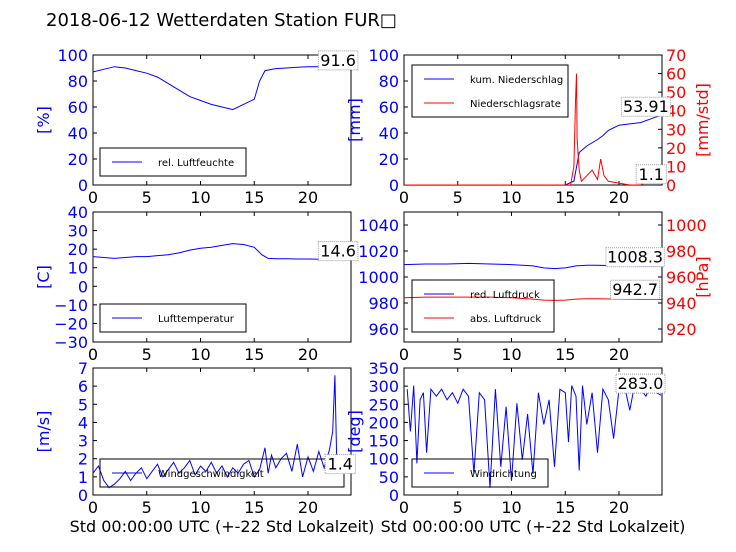  I want to click on y-tick-label: 1020, so click(378, 251).